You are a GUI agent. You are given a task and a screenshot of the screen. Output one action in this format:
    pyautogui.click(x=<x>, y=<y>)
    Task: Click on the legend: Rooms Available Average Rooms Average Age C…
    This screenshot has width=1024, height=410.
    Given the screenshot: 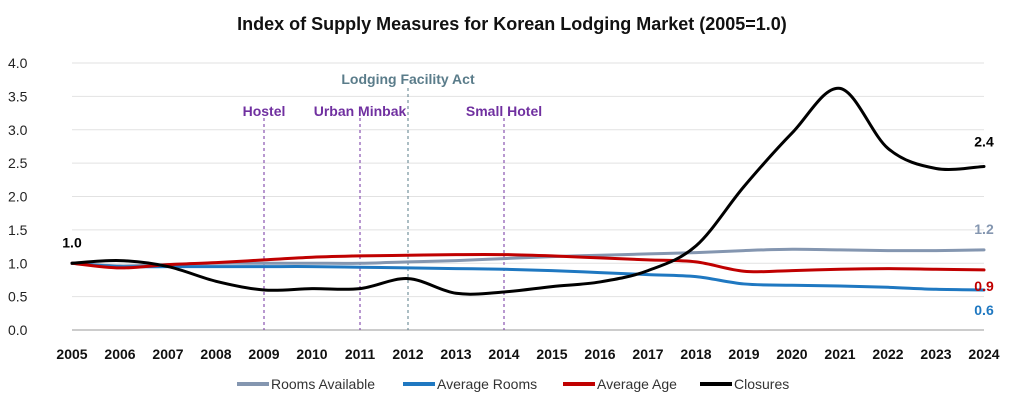 What is the action you would take?
    pyautogui.click(x=513, y=384)
    